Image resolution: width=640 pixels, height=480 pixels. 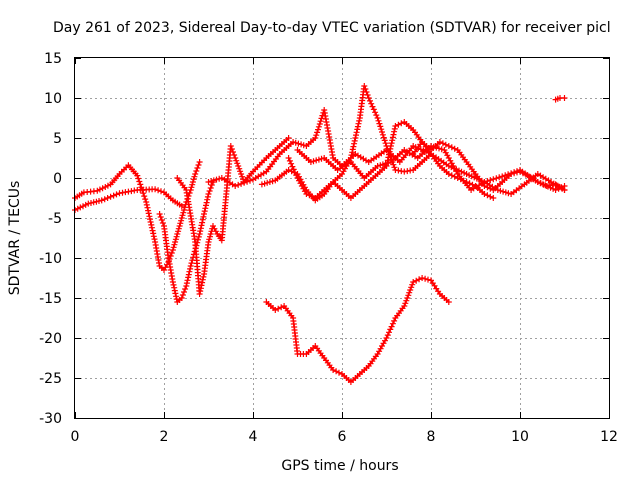 What do you see at coordinates (53, 59) in the screenshot?
I see `y-tick-label: 15` at bounding box center [53, 59].